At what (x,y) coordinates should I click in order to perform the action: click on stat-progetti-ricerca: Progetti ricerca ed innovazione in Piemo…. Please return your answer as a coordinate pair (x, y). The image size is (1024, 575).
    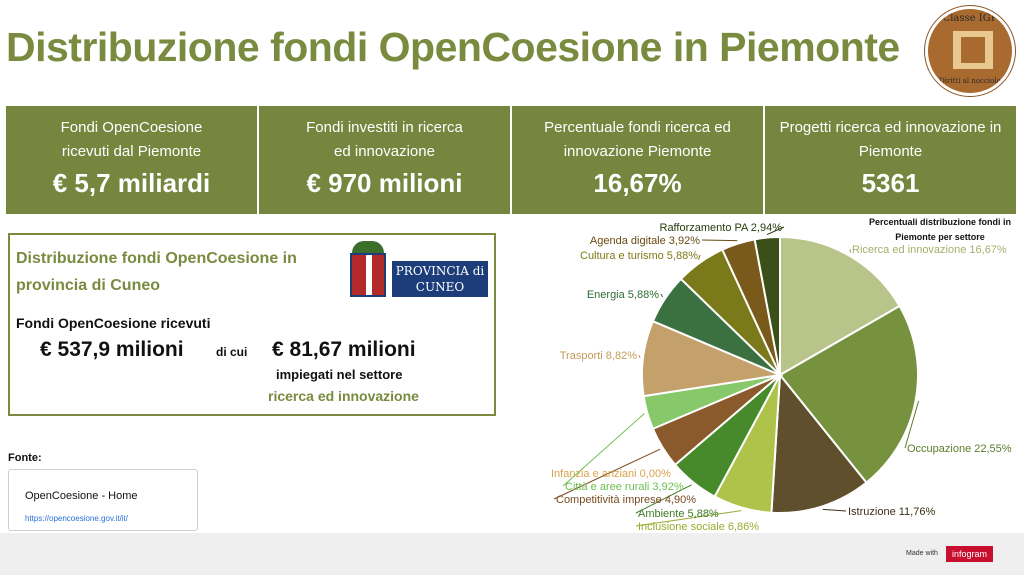
    Looking at the image, I should click on (890, 160).